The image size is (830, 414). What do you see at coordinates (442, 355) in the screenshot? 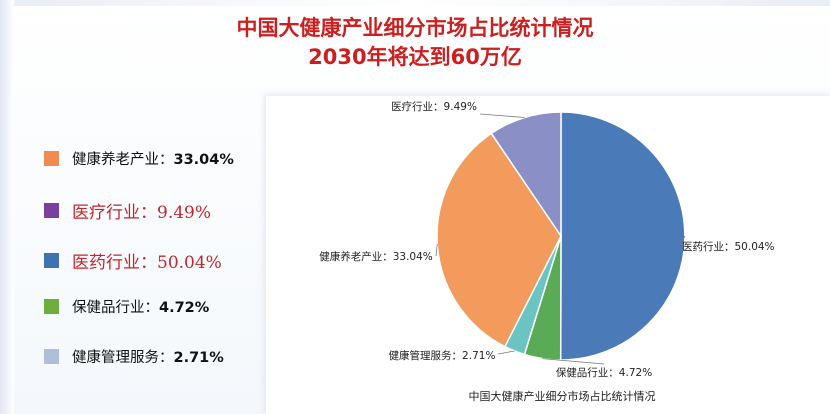
I see `slice-label-health-management: 健康管理服务：2.71%` at bounding box center [442, 355].